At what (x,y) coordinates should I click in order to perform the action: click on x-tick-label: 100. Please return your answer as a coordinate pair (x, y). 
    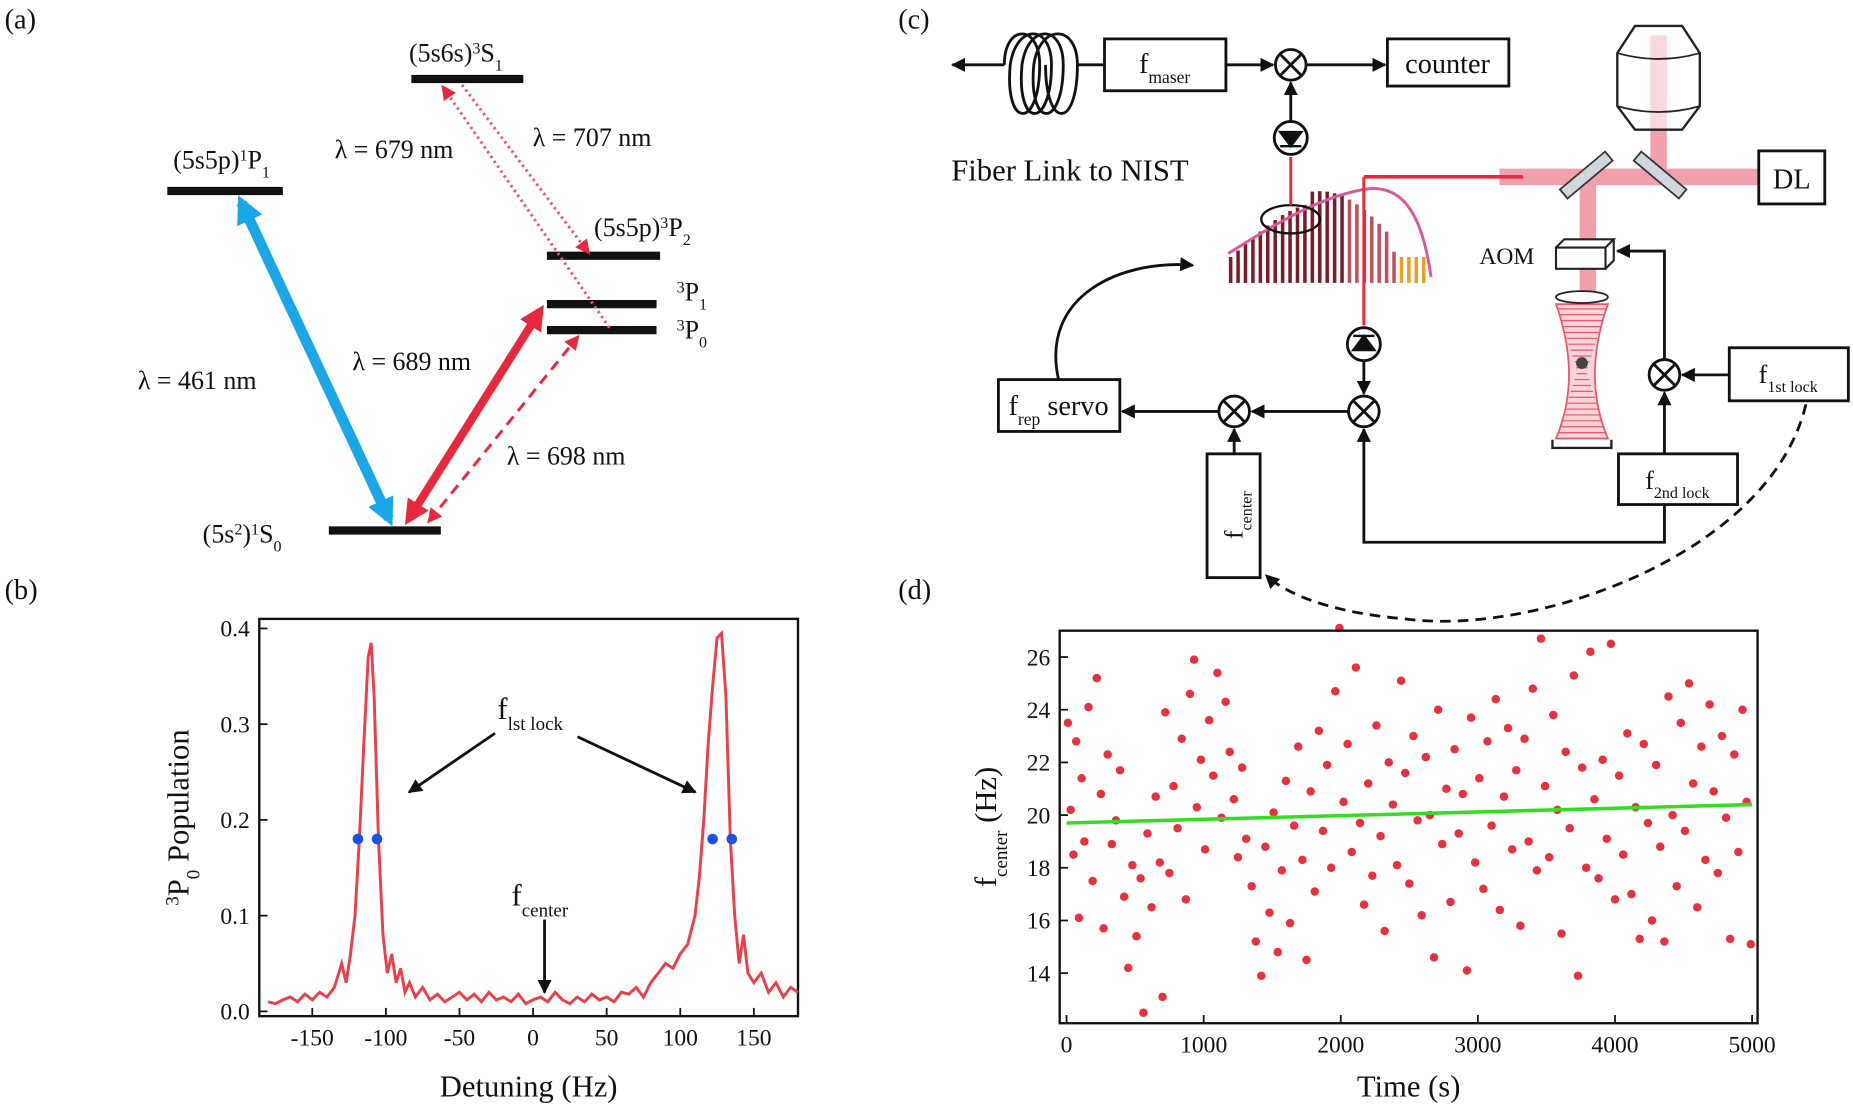
    Looking at the image, I should click on (680, 1039).